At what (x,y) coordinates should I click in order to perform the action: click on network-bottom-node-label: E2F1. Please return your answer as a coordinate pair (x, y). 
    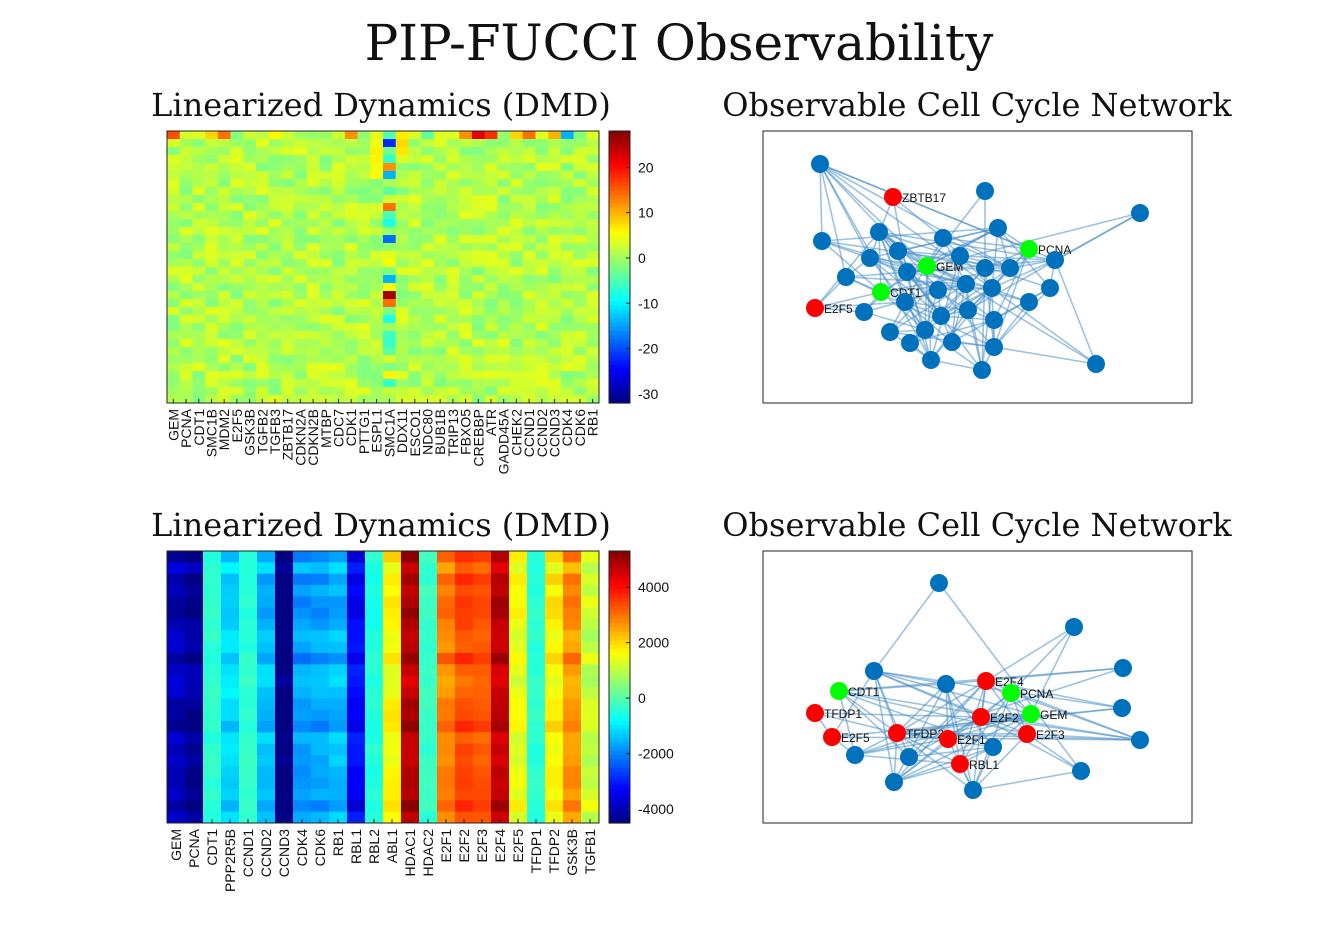
    Looking at the image, I should click on (971, 740).